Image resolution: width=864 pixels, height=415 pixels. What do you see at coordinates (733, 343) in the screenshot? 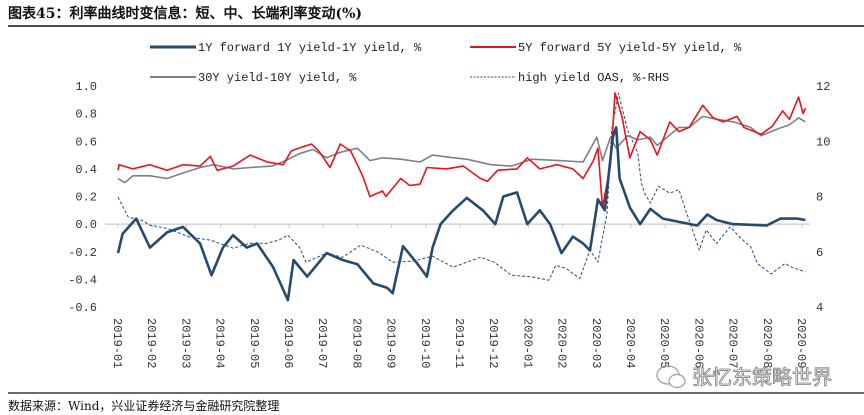
I see `x-tick-label: 2020-07` at bounding box center [733, 343].